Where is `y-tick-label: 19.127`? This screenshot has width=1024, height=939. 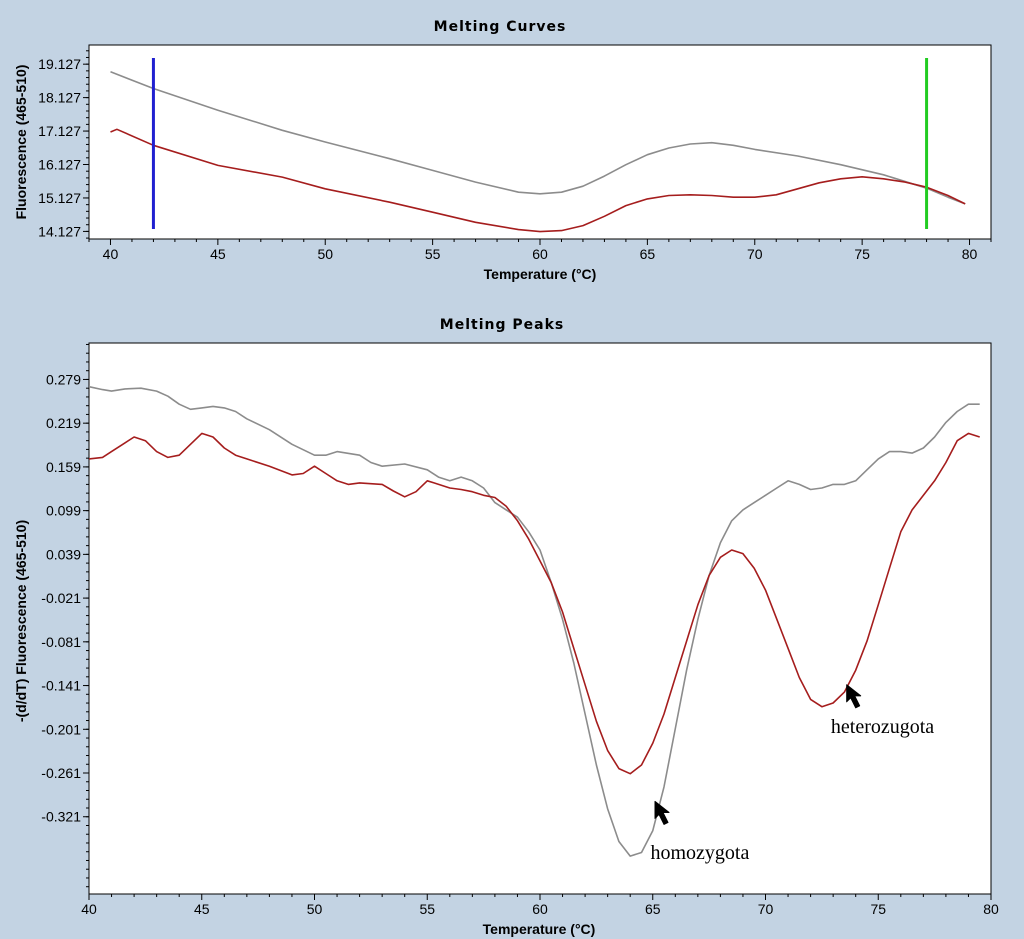 y-tick-label: 19.127 is located at coordinates (59, 64).